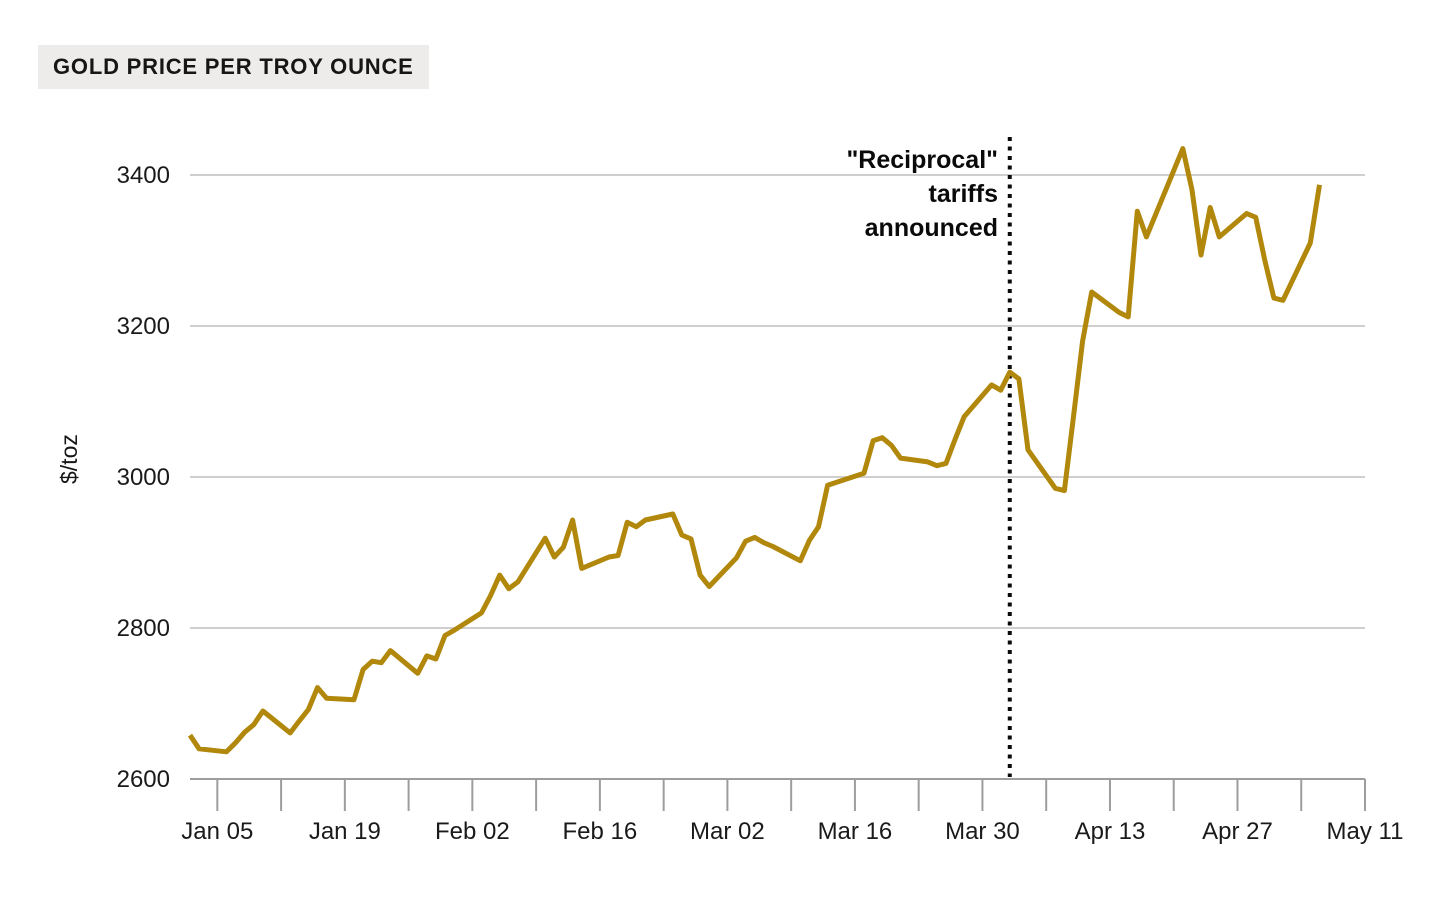  I want to click on x-tick-label: Apr 13, so click(1110, 831).